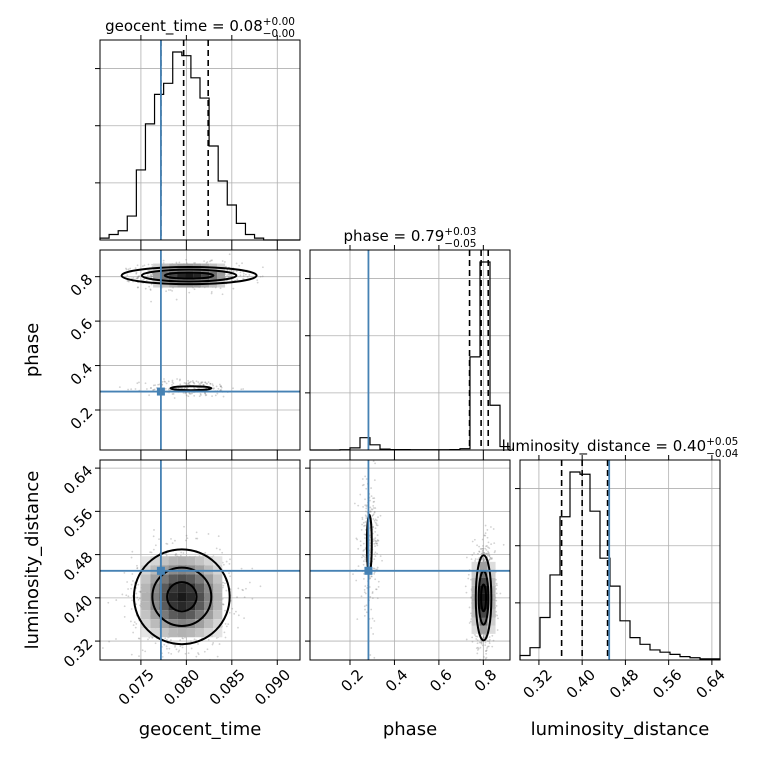 The height and width of the screenshot is (764, 760). I want to click on truth-marker, so click(368, 570).